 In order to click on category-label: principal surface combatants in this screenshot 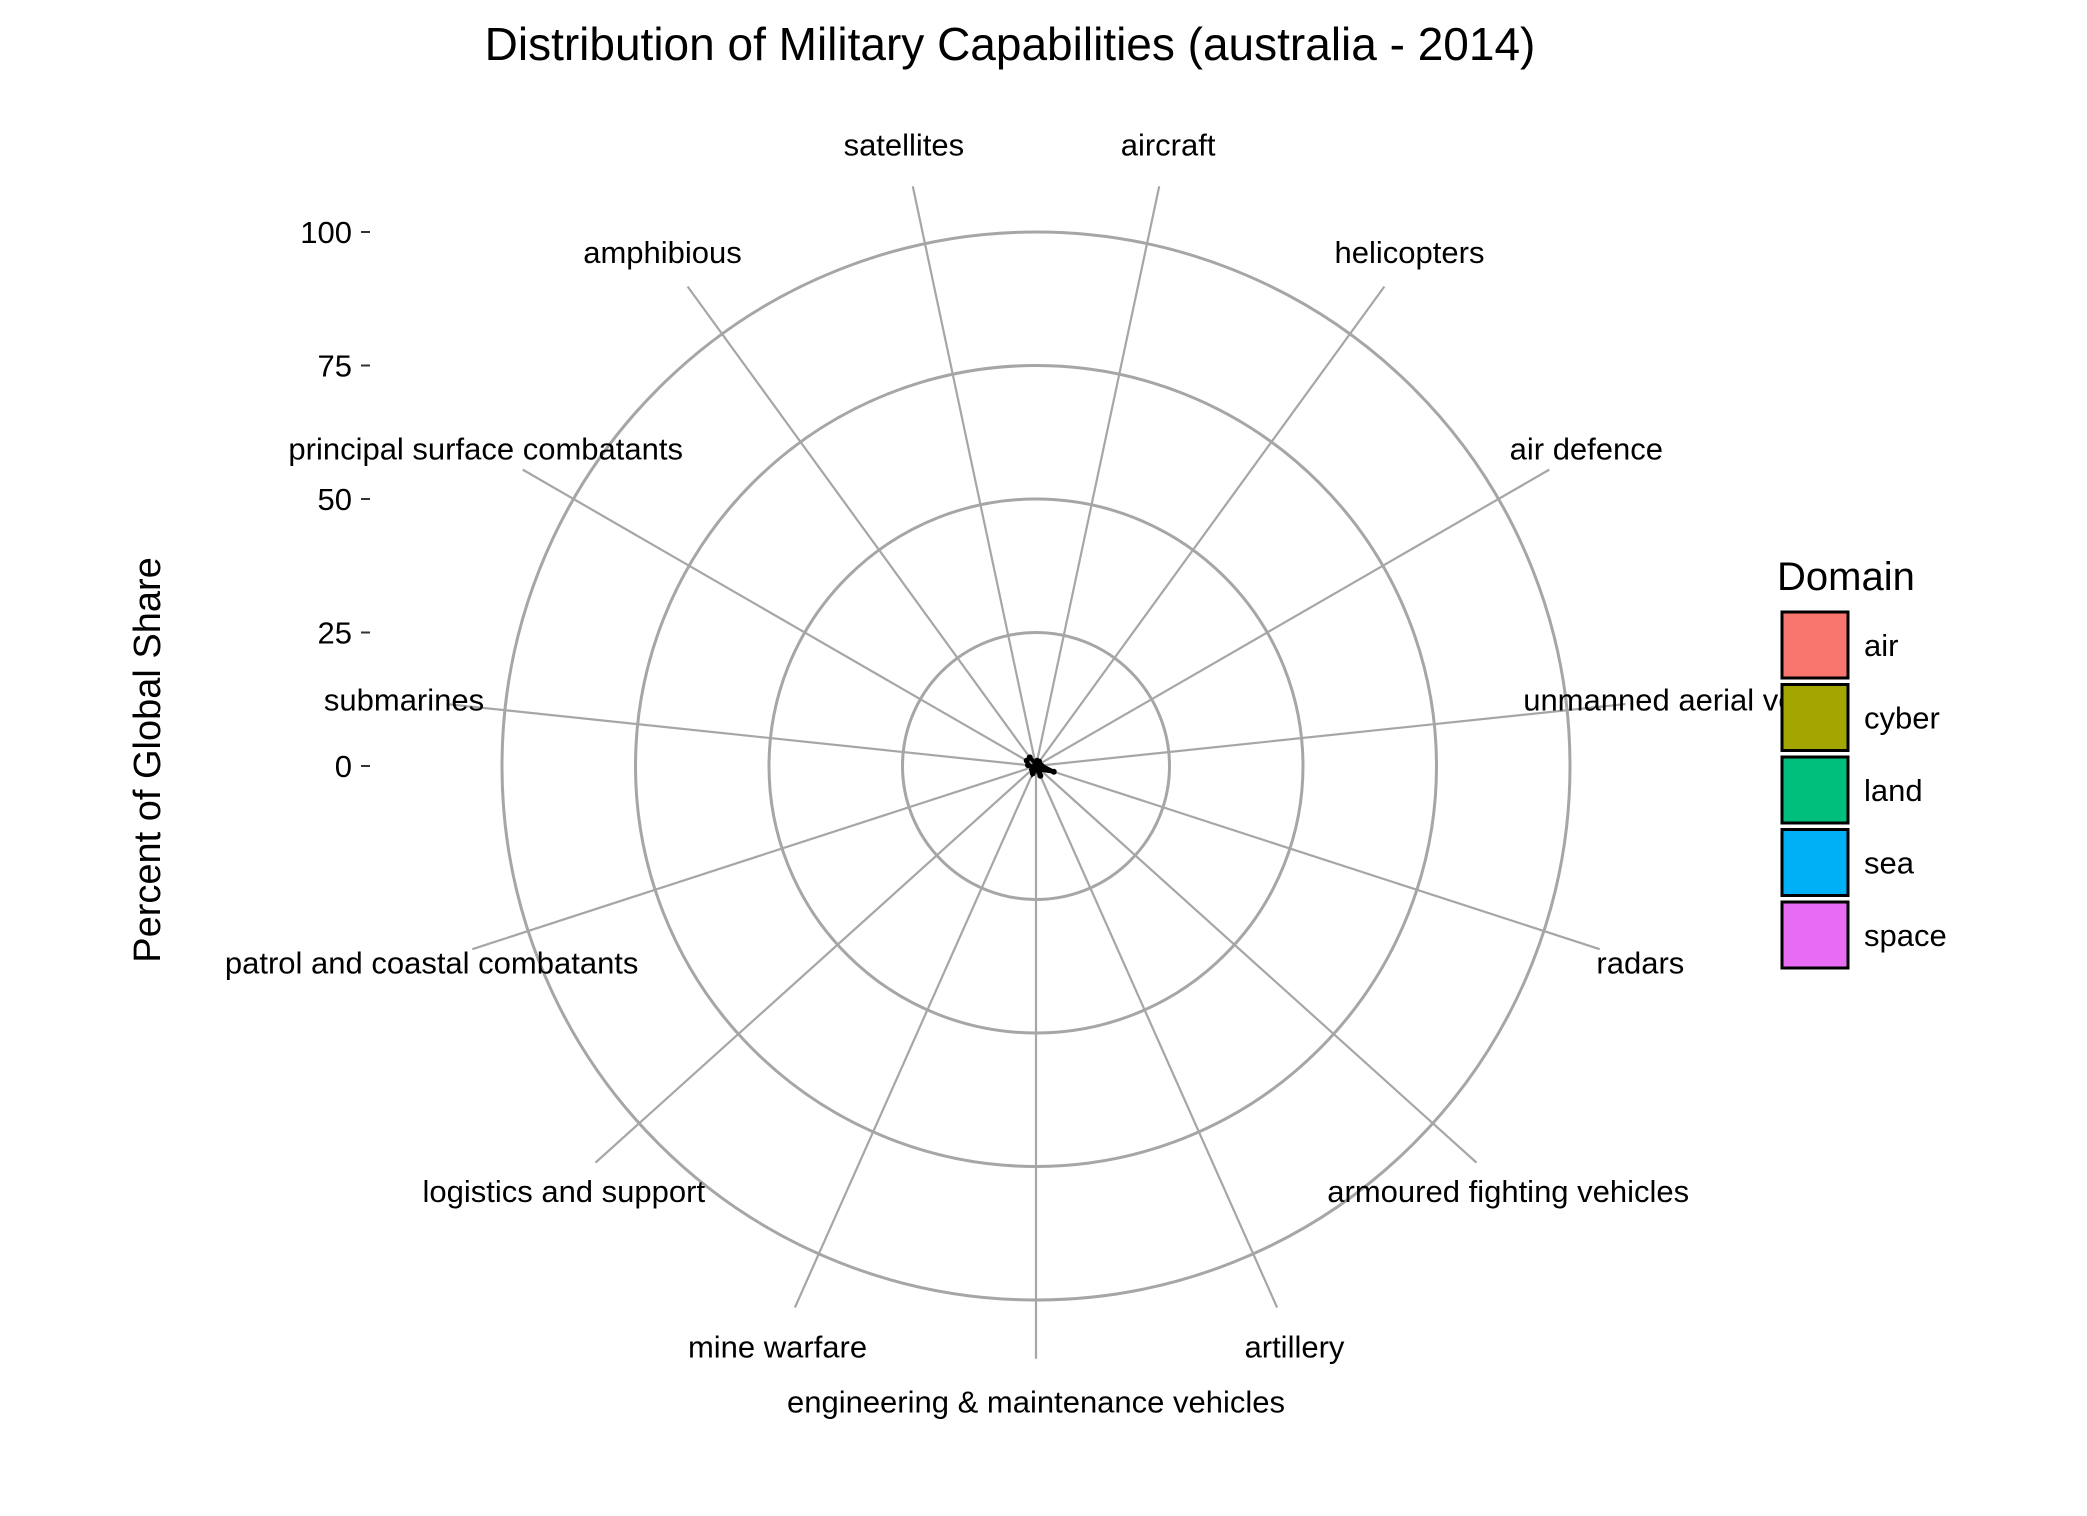, I will do `click(485, 448)`.